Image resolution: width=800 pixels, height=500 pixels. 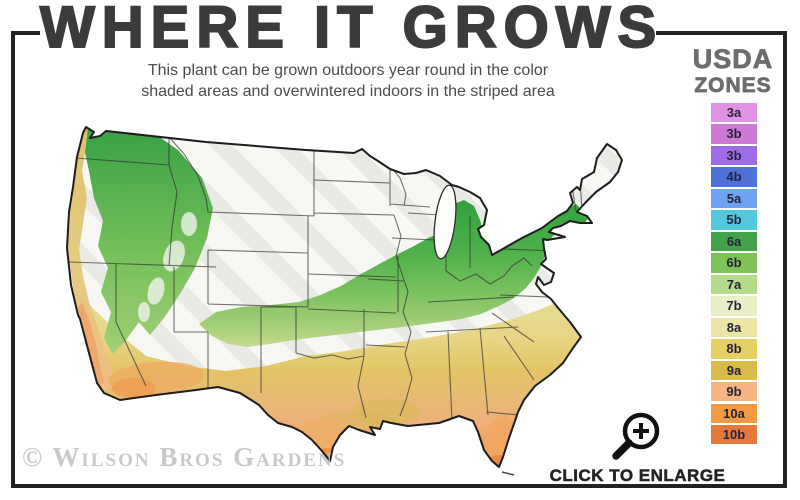 I want to click on west-coast-strip, so click(x=90, y=259).